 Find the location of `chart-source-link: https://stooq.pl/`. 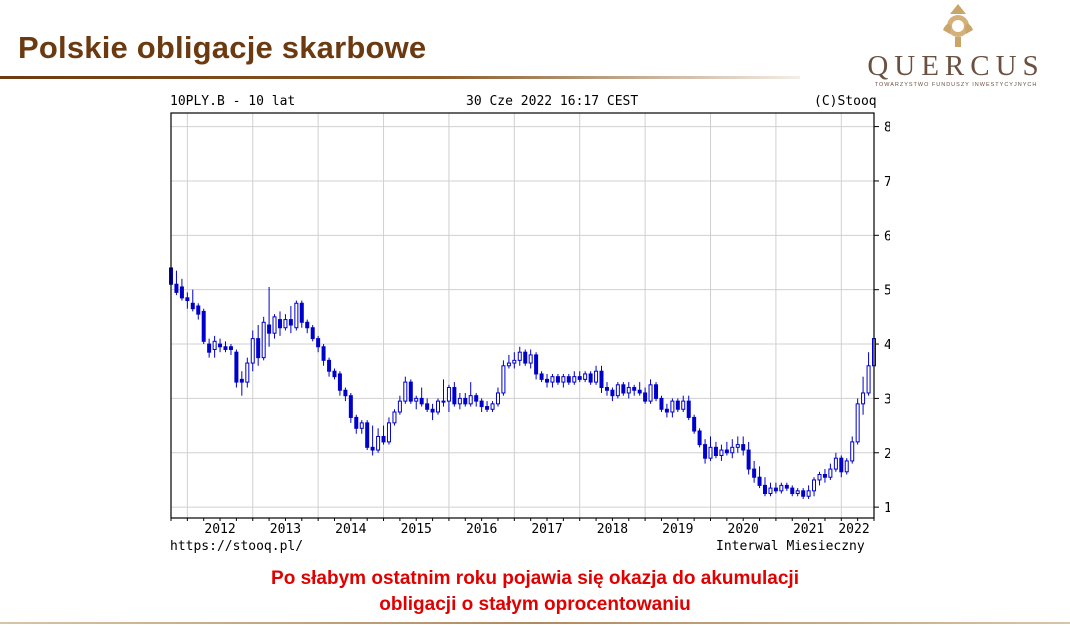

chart-source-link: https://stooq.pl/ is located at coordinates (237, 546).